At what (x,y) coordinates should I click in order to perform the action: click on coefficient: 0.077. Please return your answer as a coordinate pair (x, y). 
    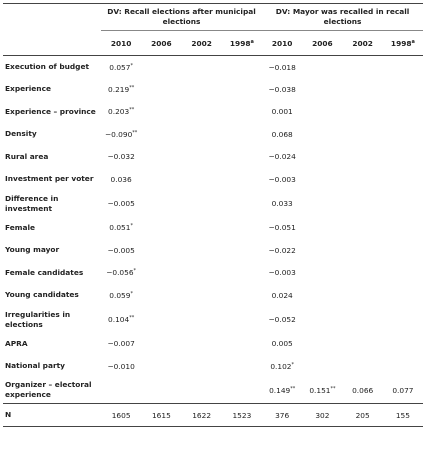
    Looking at the image, I should click on (403, 390).